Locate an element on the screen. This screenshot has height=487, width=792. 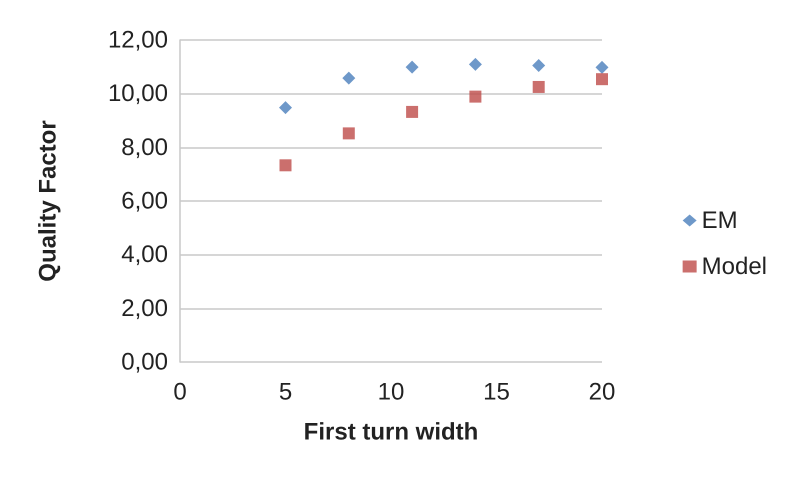
x-tick-label: 20 is located at coordinates (602, 392).